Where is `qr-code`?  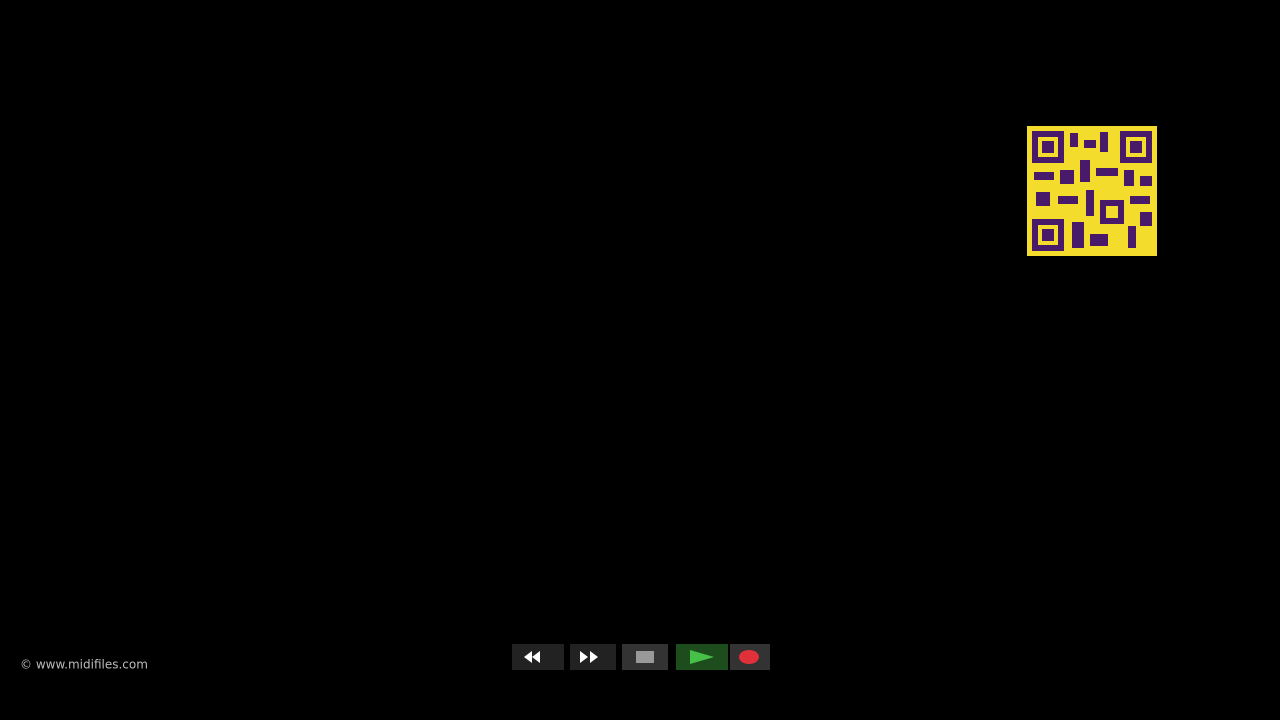
qr-code is located at coordinates (1092, 191).